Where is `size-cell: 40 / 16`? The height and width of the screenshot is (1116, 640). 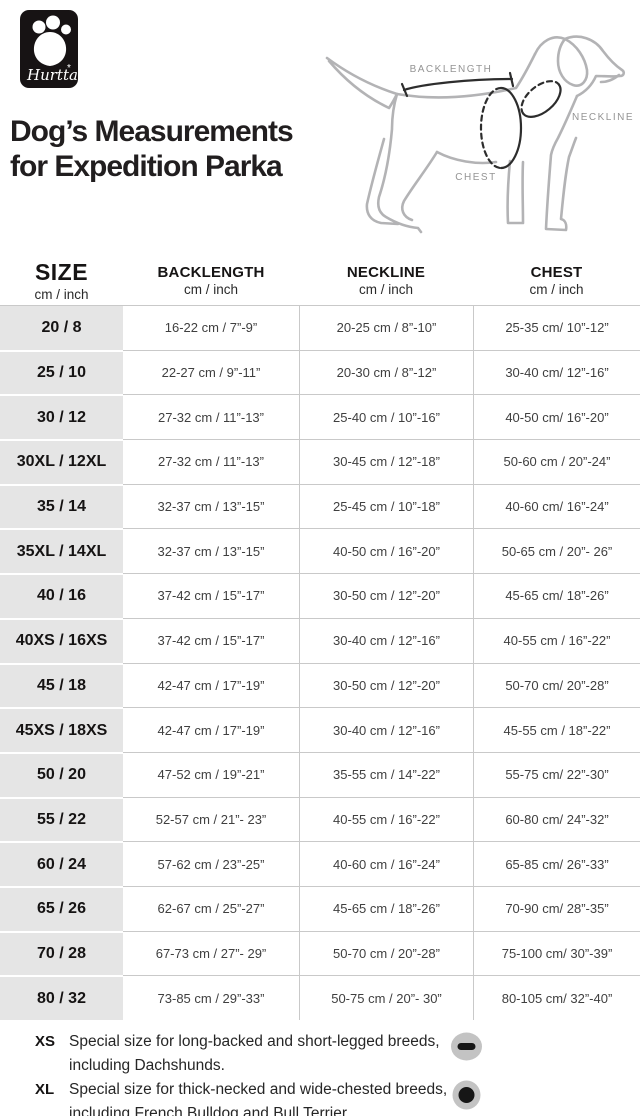
size-cell: 40 / 16 is located at coordinates (61, 595).